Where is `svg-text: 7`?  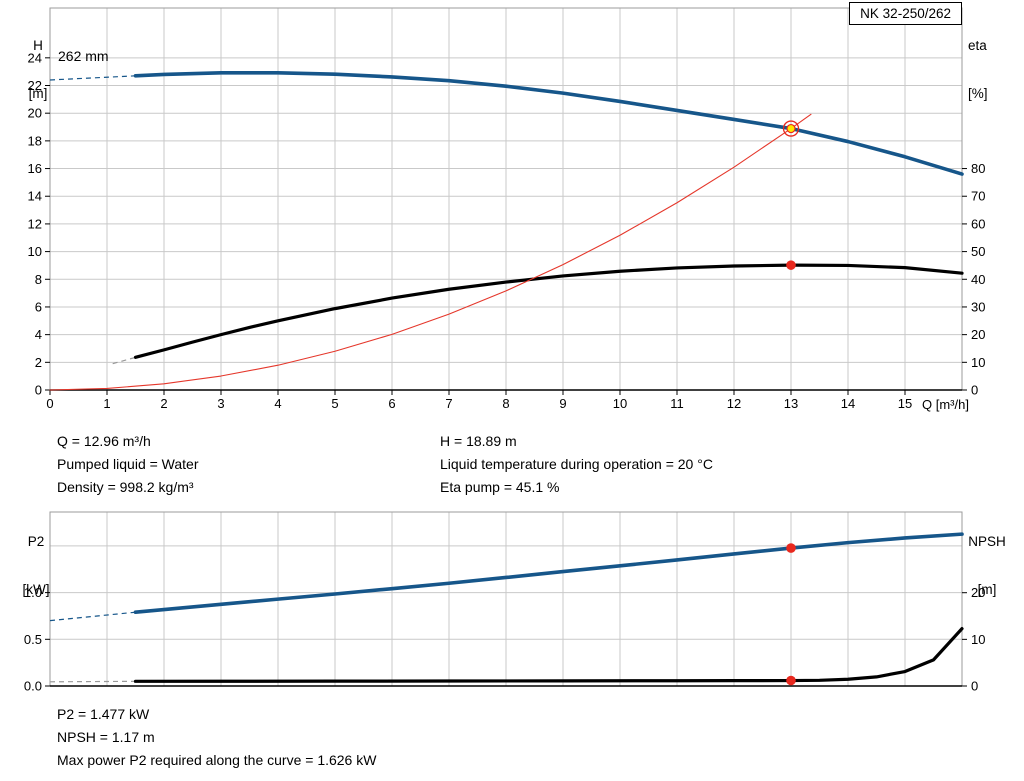 svg-text: 7 is located at coordinates (448, 403).